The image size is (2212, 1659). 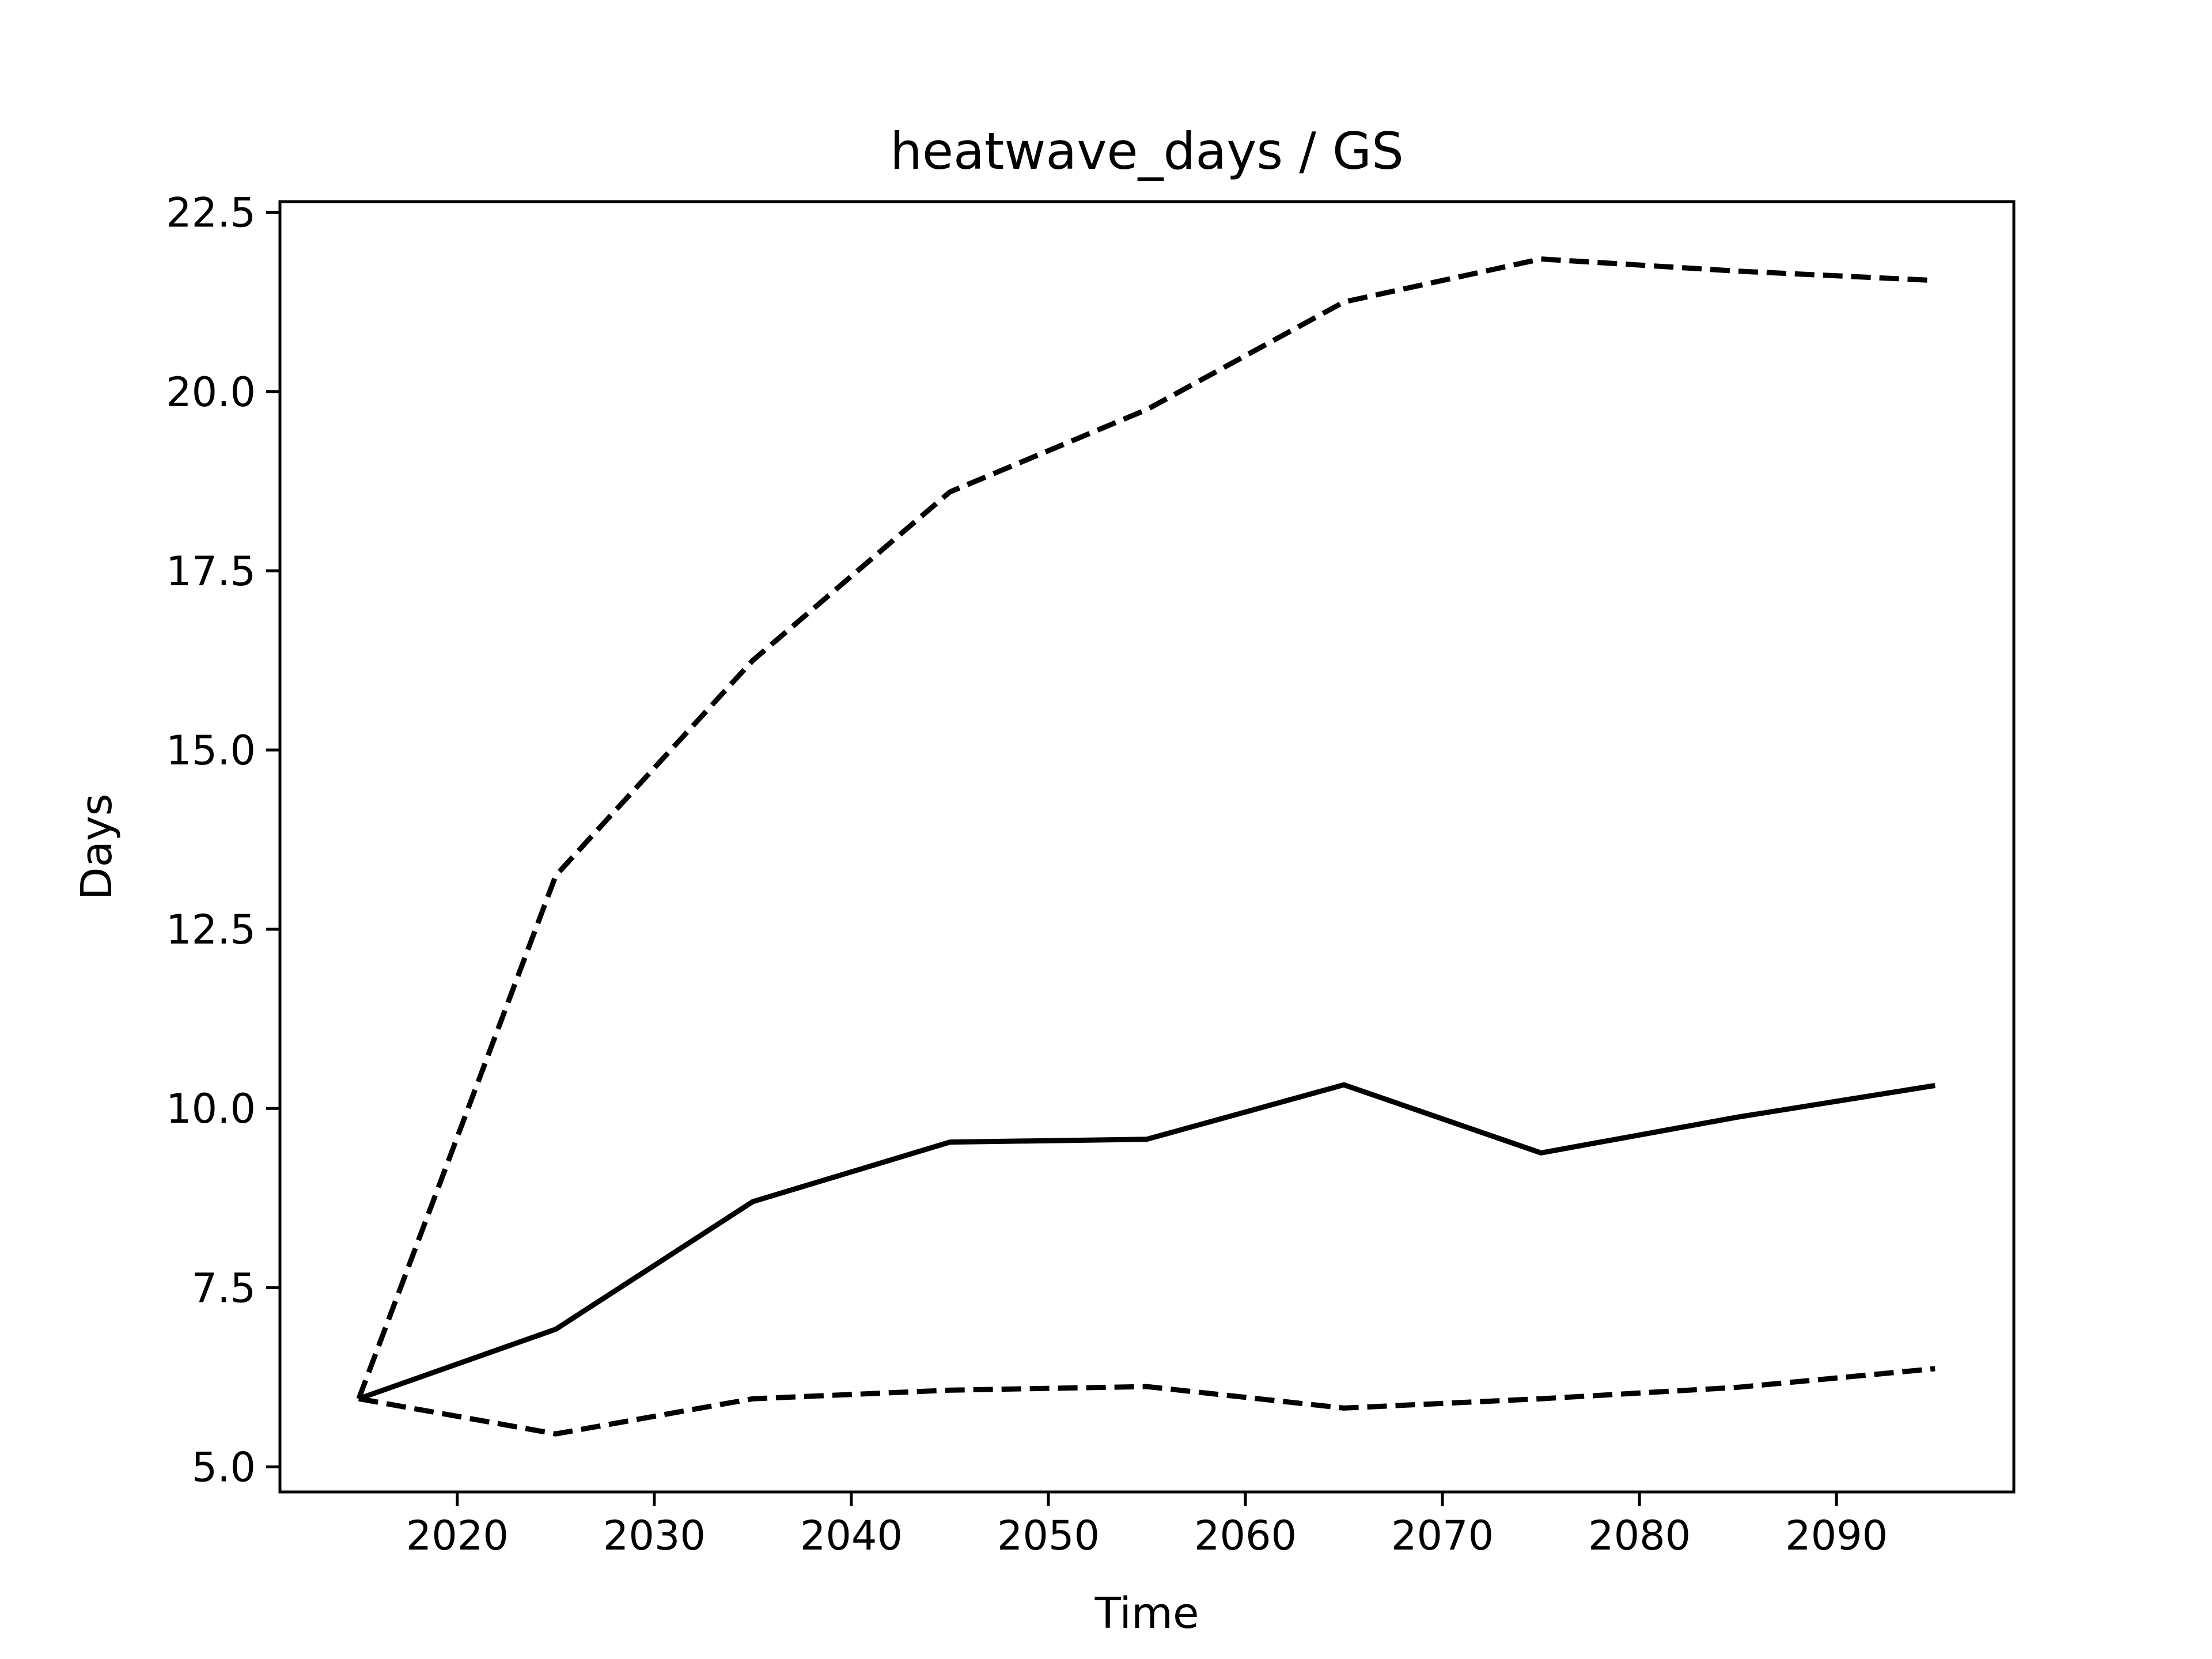 What do you see at coordinates (211, 750) in the screenshot?
I see `y-tick-label: 15.0` at bounding box center [211, 750].